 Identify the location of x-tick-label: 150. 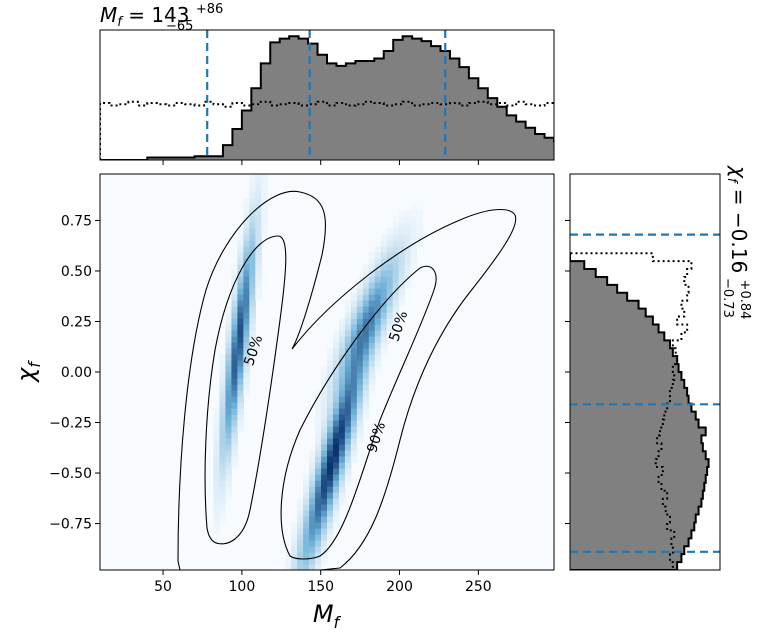
(320, 587).